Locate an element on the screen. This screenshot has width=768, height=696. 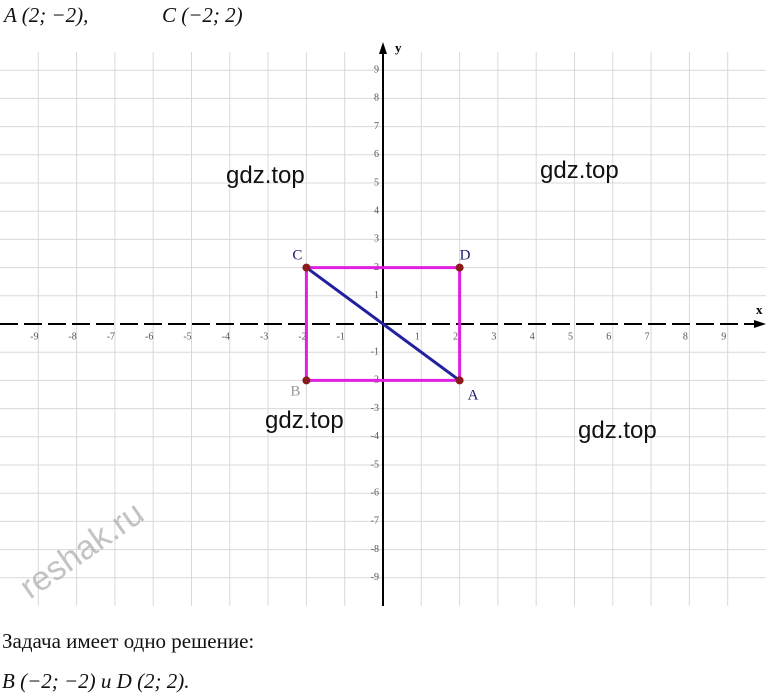
x-tick-label: 7 is located at coordinates (647, 336).